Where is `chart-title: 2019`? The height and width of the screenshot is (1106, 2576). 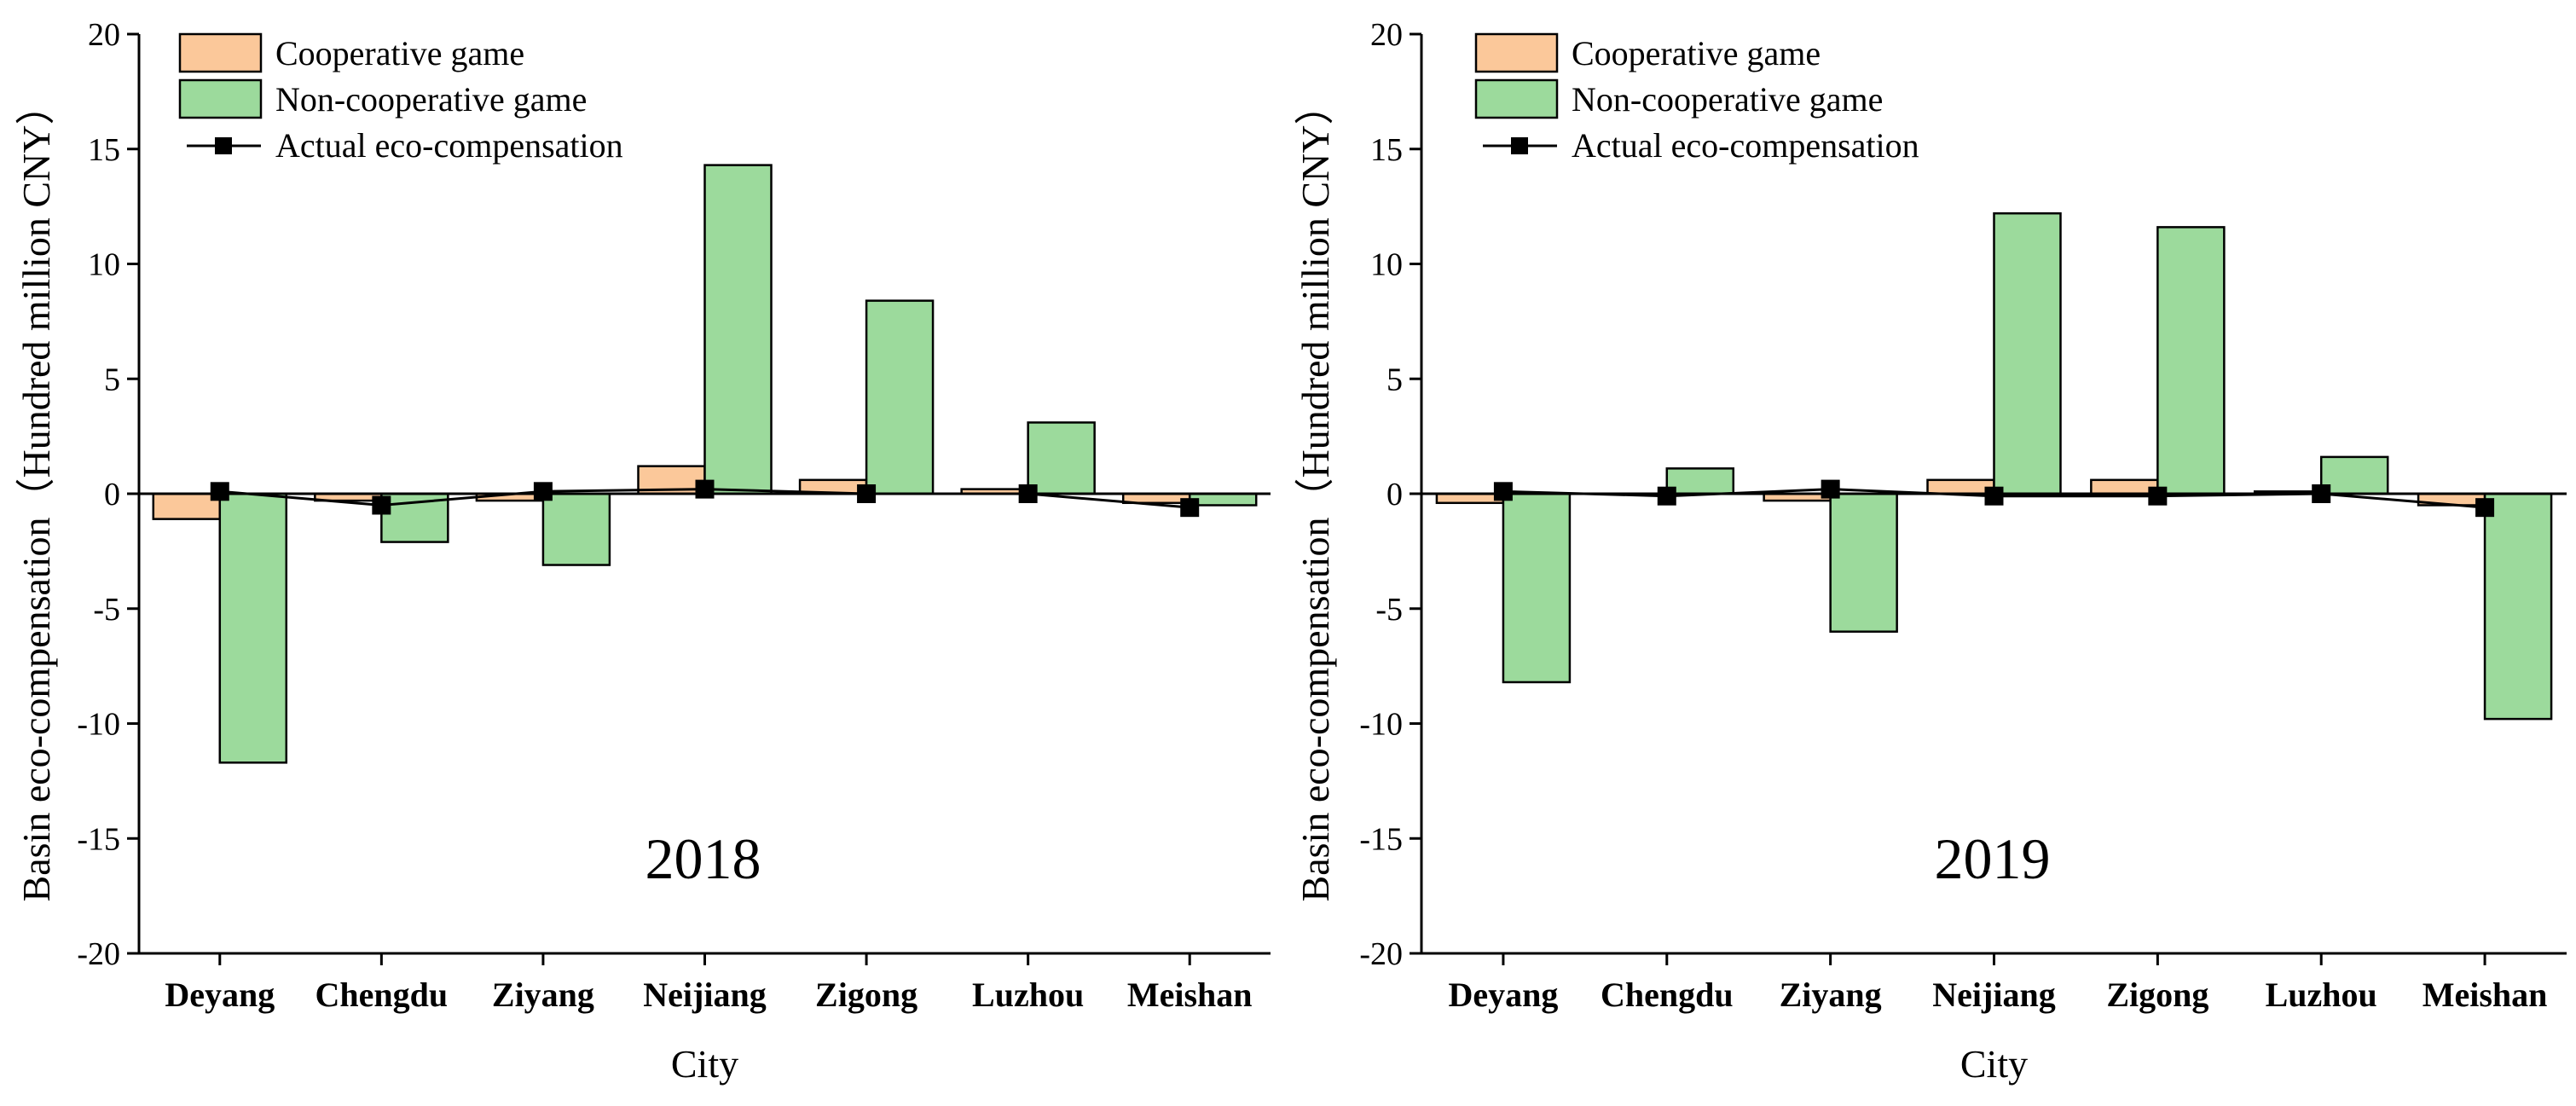 chart-title: 2019 is located at coordinates (1993, 859).